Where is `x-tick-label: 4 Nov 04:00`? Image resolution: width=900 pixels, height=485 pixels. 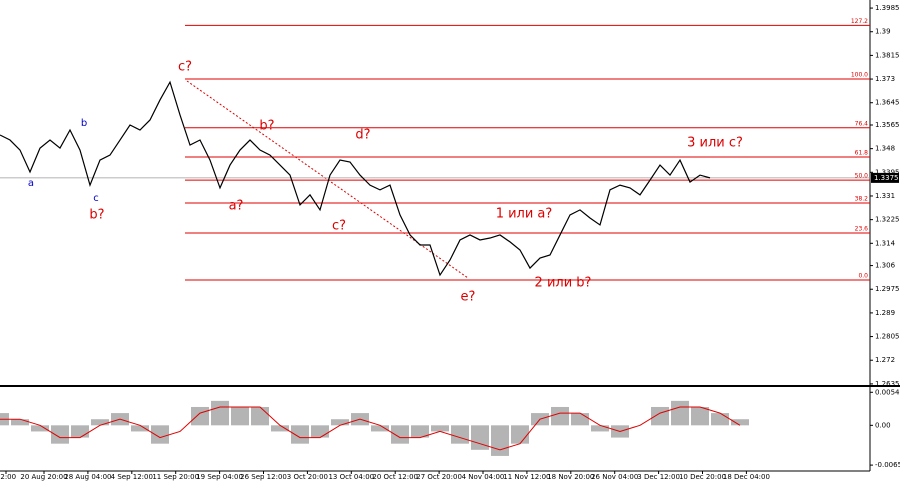
x-tick-label: 4 Nov 04:00 is located at coordinates (483, 477).